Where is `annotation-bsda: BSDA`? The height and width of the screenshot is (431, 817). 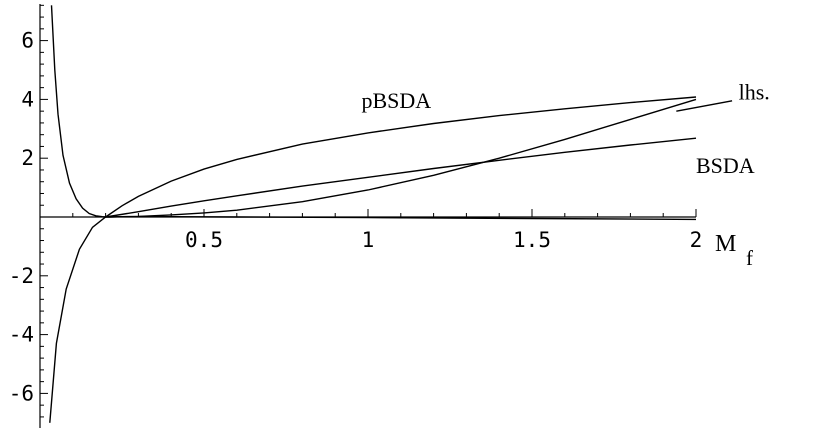 annotation-bsda: BSDA is located at coordinates (725, 165).